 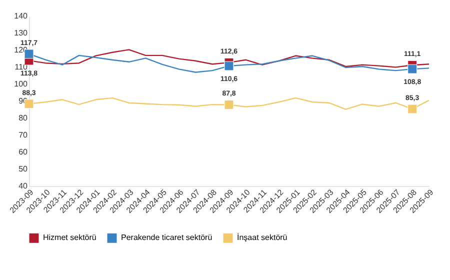 I want to click on y-tick-label: 80, so click(x=23, y=118).